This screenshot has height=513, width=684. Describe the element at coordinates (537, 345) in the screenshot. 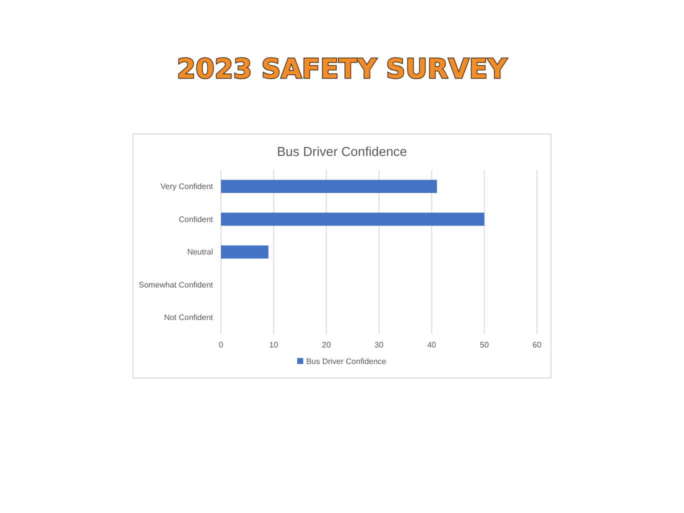

I see `x-tick-label: 60` at that location.